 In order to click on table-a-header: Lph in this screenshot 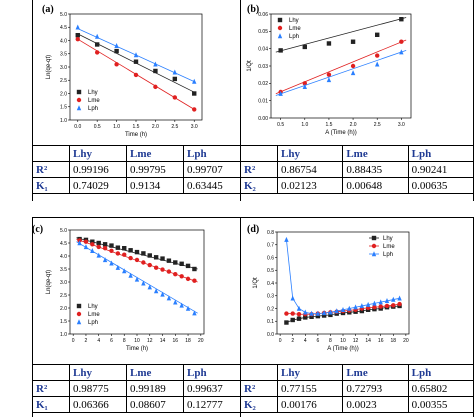, I will do `click(212, 153)`.